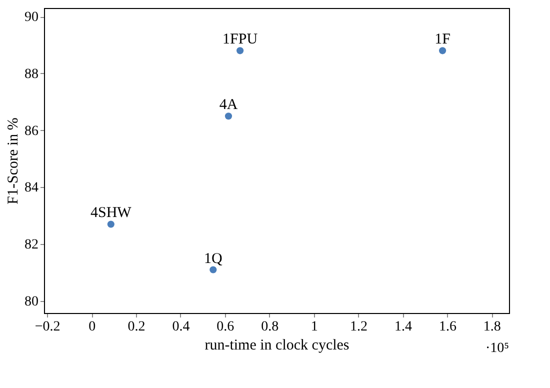  Describe the element at coordinates (225, 327) in the screenshot. I see `x-tick-label: 0.6` at that location.